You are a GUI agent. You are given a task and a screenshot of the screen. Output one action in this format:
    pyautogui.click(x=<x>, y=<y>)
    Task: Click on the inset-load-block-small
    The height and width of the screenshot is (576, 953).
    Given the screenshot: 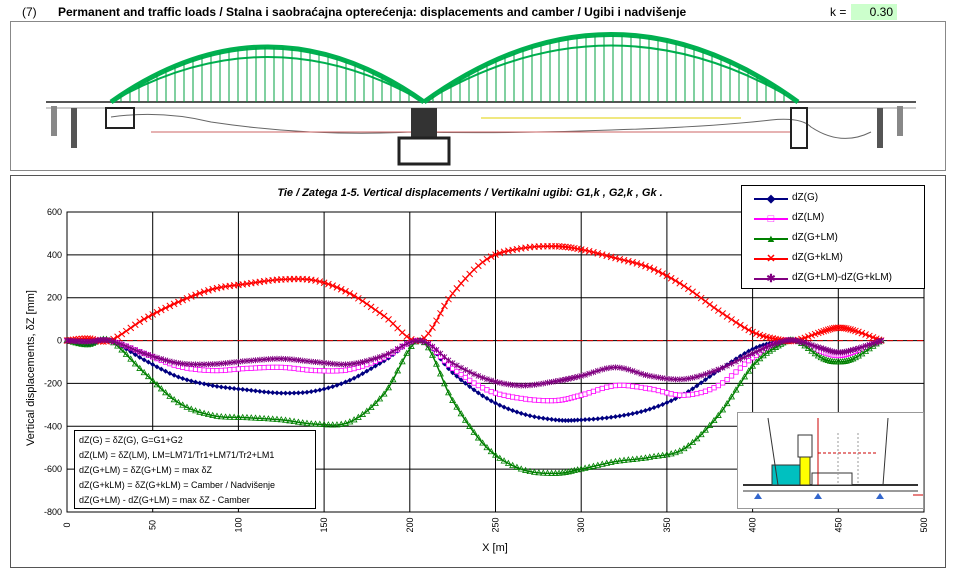 What is the action you would take?
    pyautogui.click(x=832, y=479)
    